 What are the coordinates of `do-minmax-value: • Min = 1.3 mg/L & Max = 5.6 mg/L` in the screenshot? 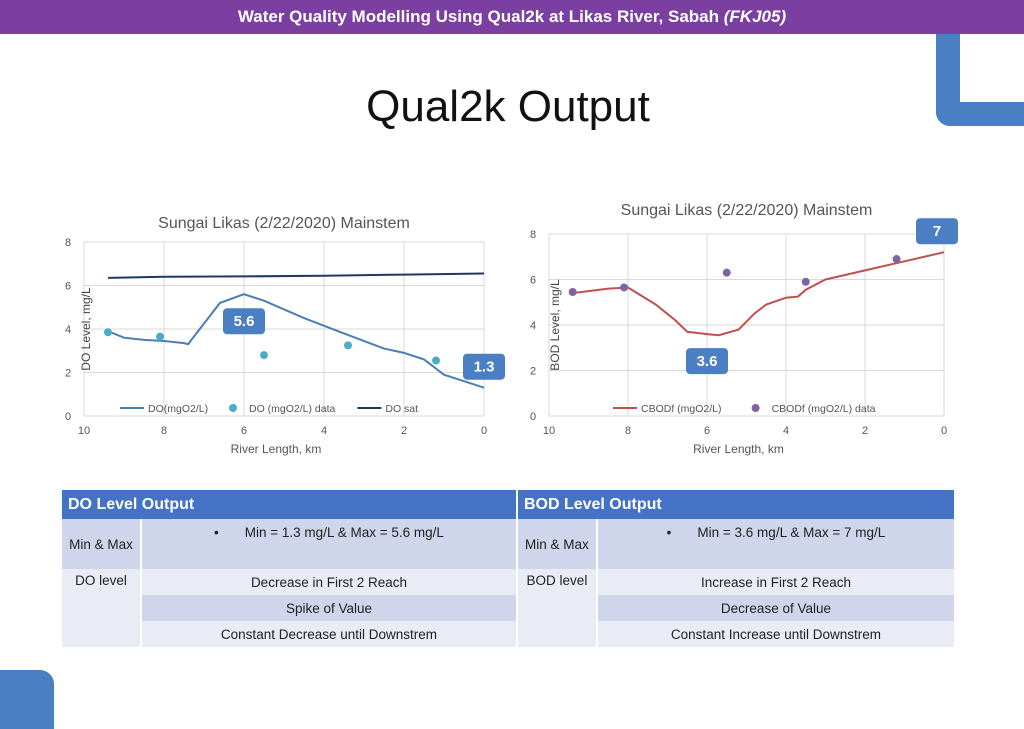 It's located at (328, 544).